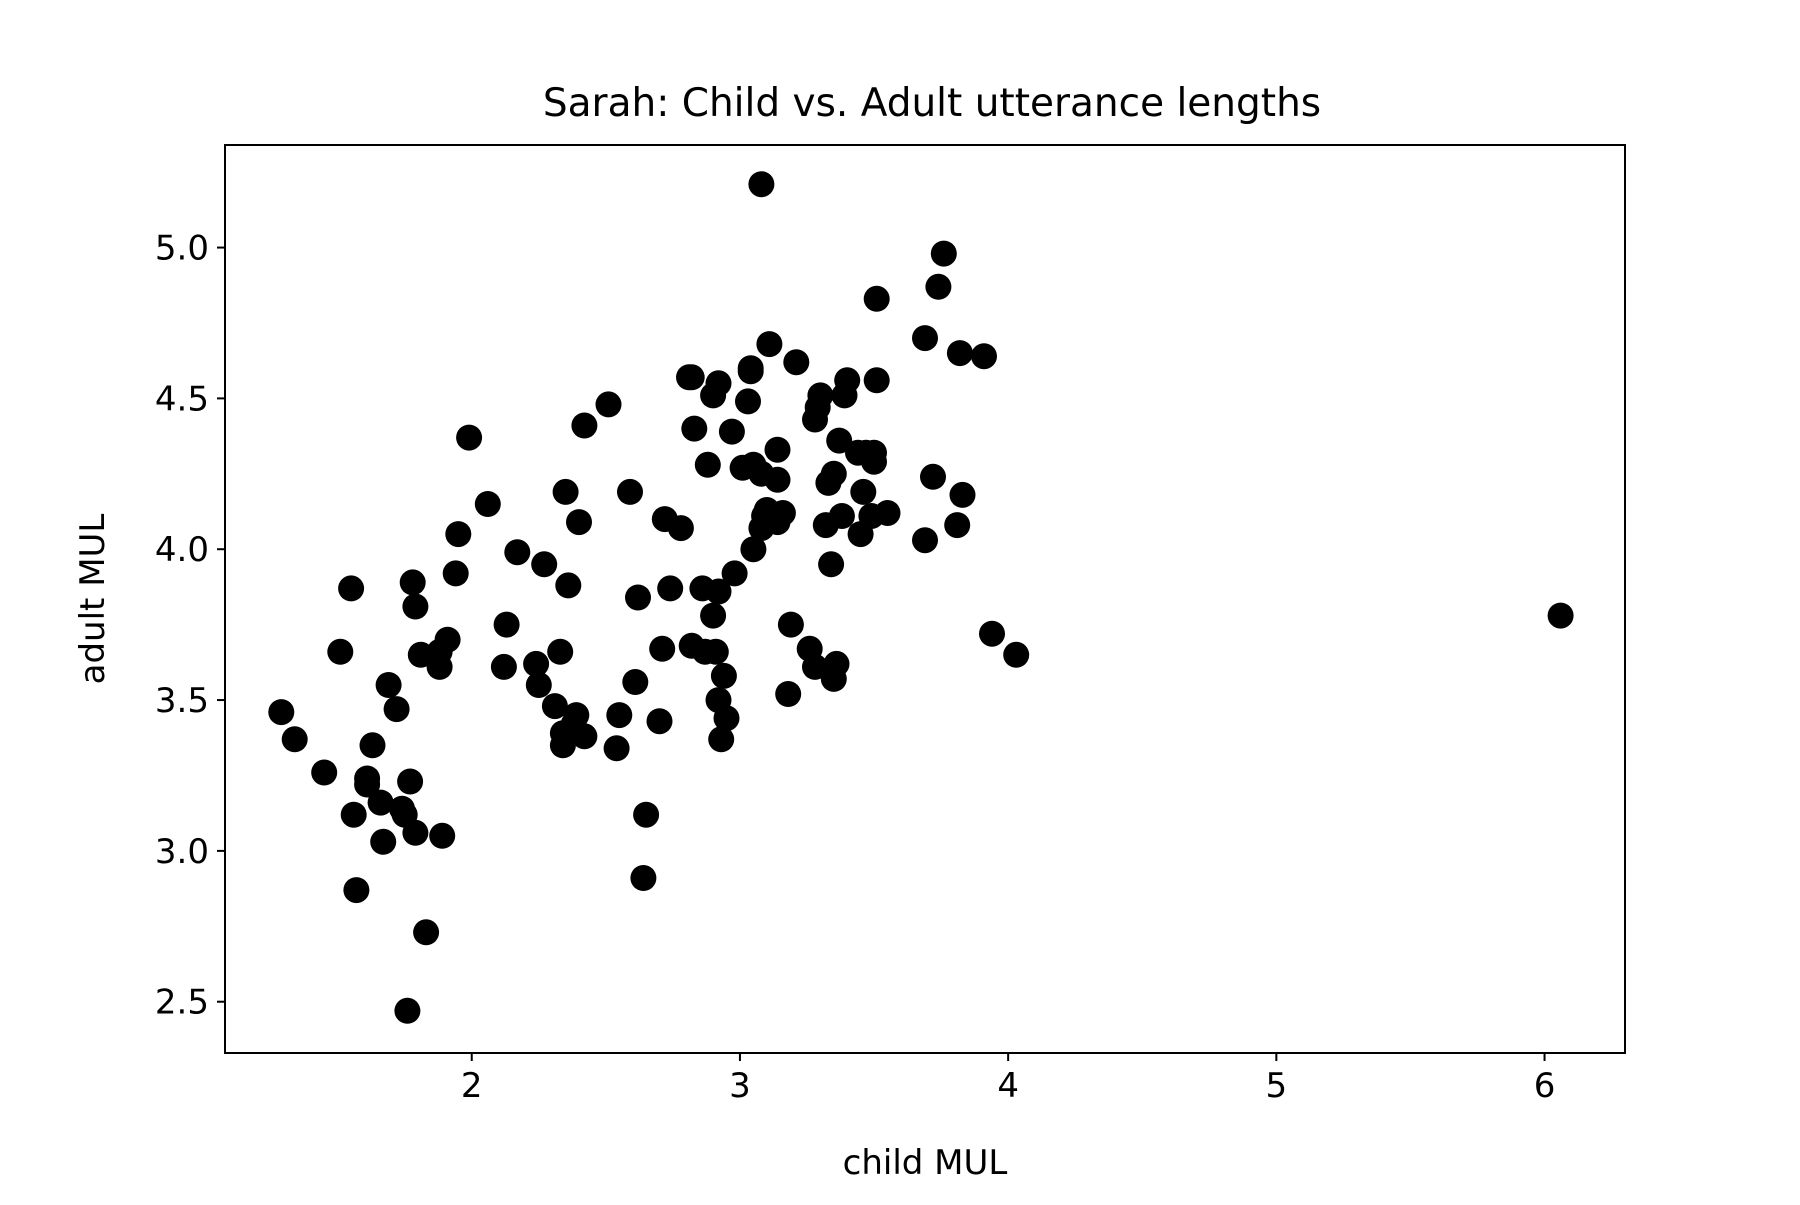 The height and width of the screenshot is (1205, 1800). I want to click on x-tick-label: 4, so click(1008, 1086).